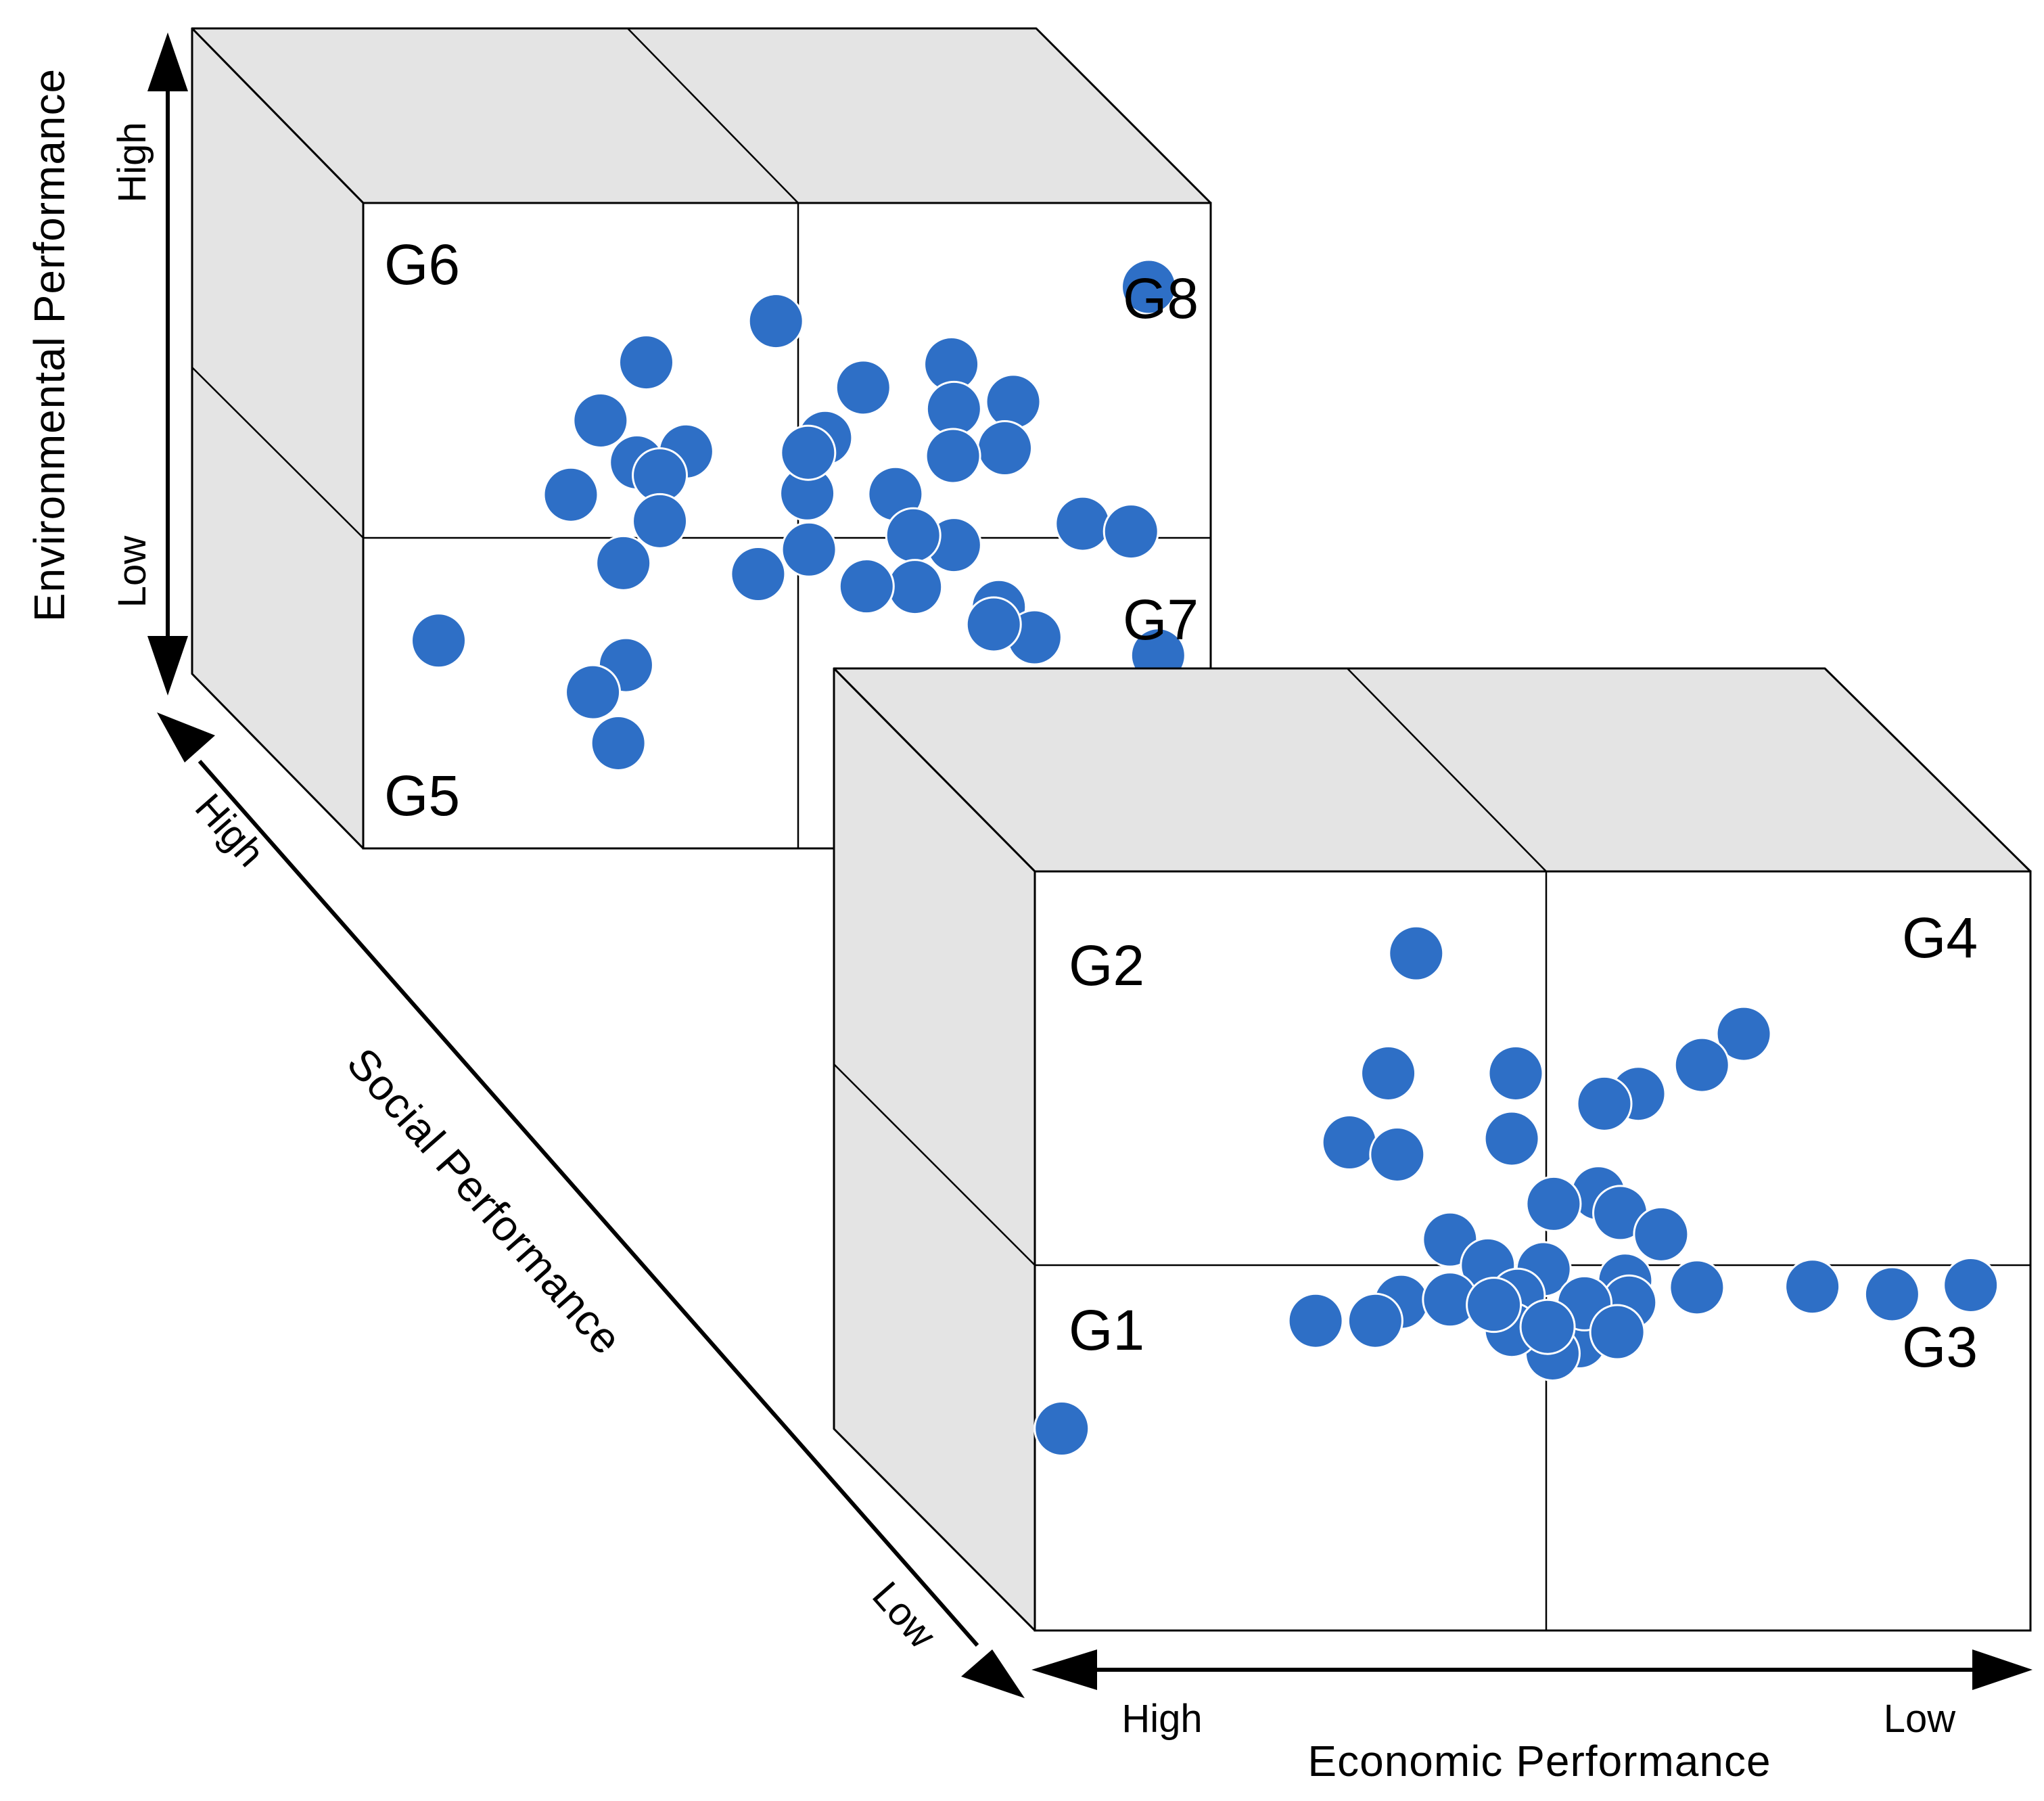 The height and width of the screenshot is (1801, 2044). I want to click on front-cube-points, so click(1516, 1191).